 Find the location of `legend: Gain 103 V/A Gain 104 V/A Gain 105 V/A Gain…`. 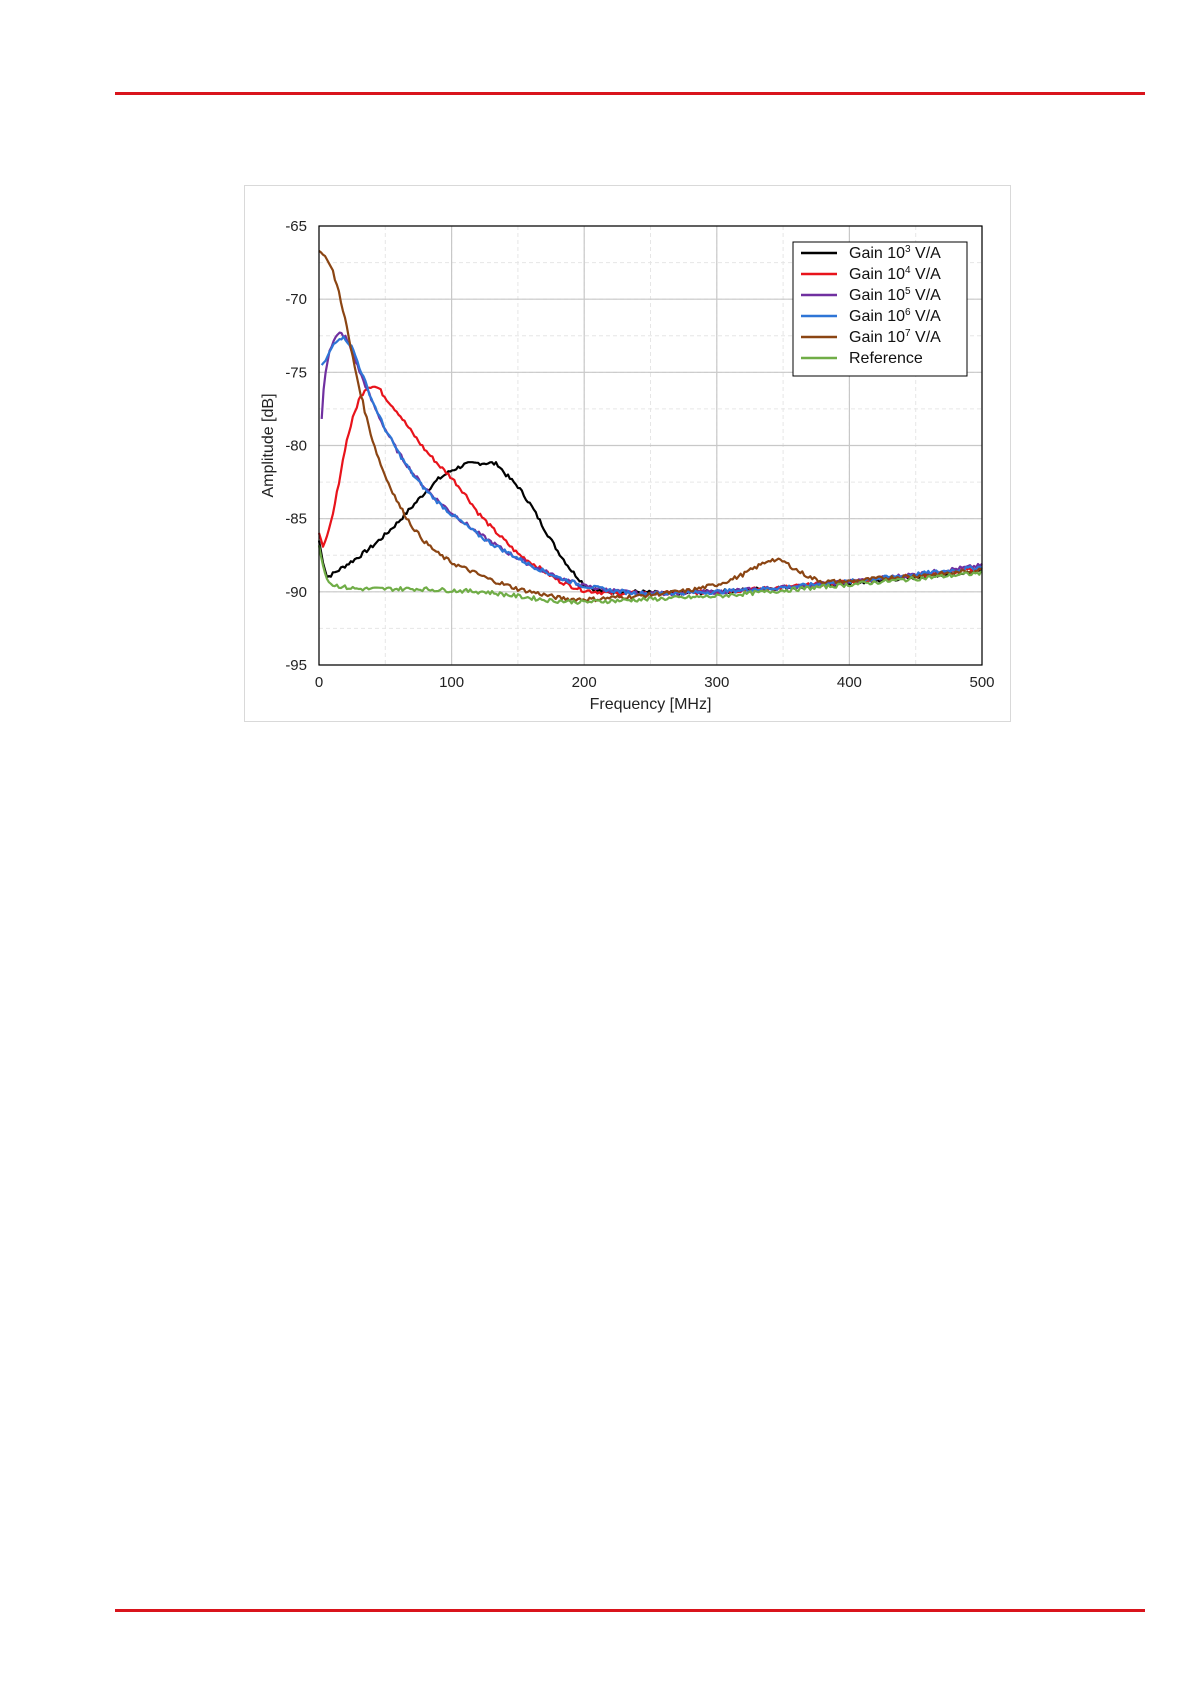

legend: Gain 103 V/A Gain 104 V/A Gain 105 V/A Gain… is located at coordinates (880, 309).